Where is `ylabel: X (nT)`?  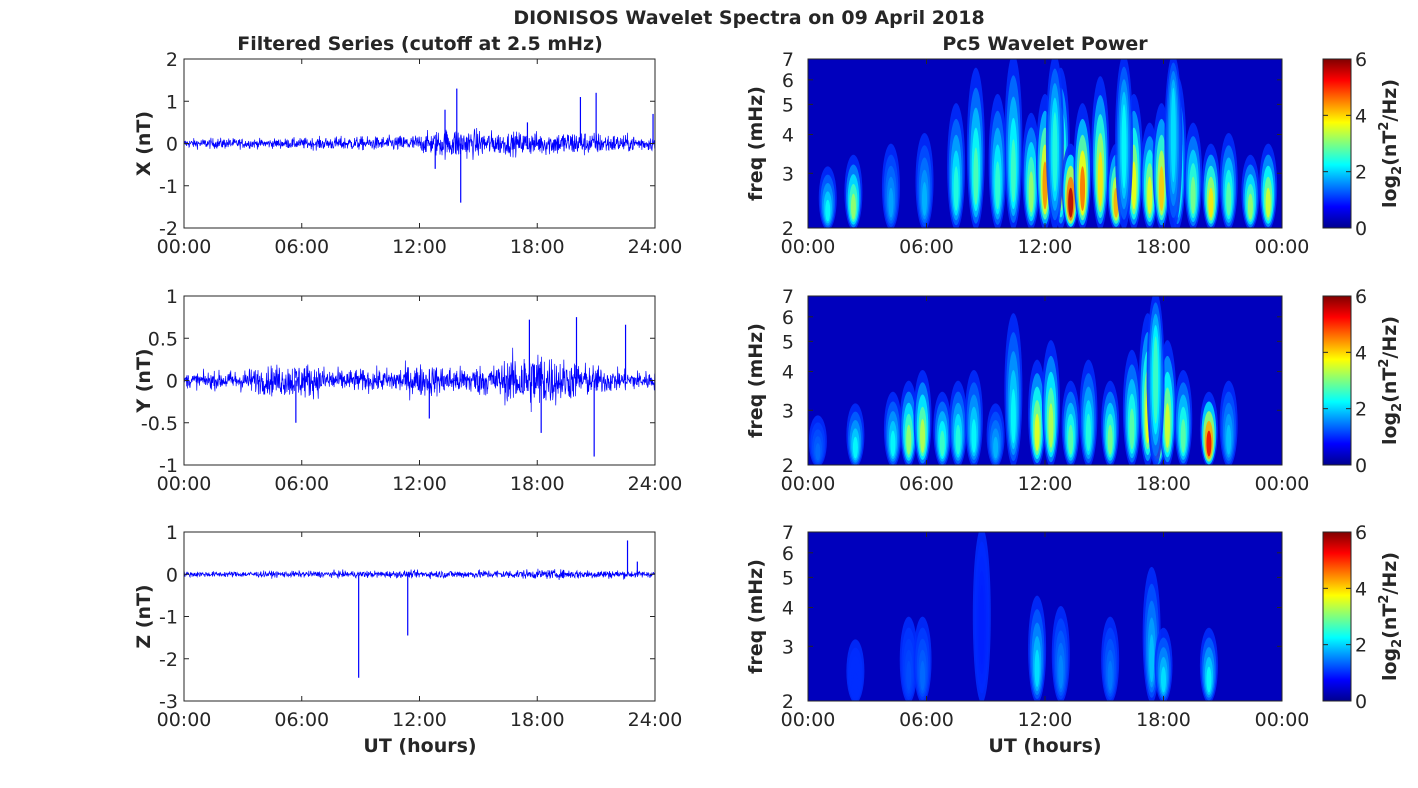
ylabel: X (nT) is located at coordinates (144, 143).